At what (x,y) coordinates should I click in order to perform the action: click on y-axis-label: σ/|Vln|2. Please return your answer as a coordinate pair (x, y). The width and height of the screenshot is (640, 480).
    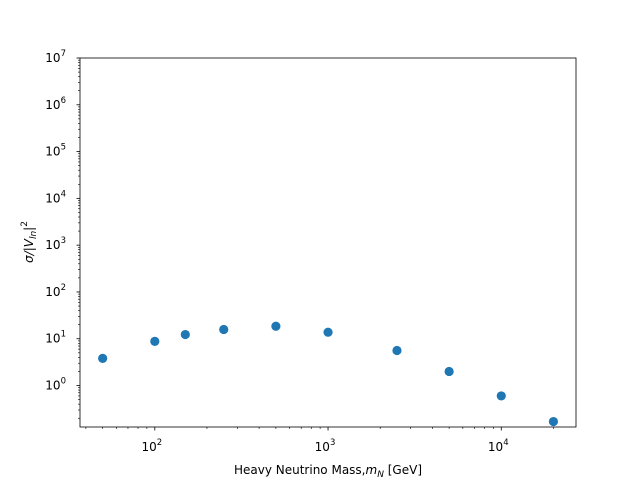
    Looking at the image, I should click on (29, 242).